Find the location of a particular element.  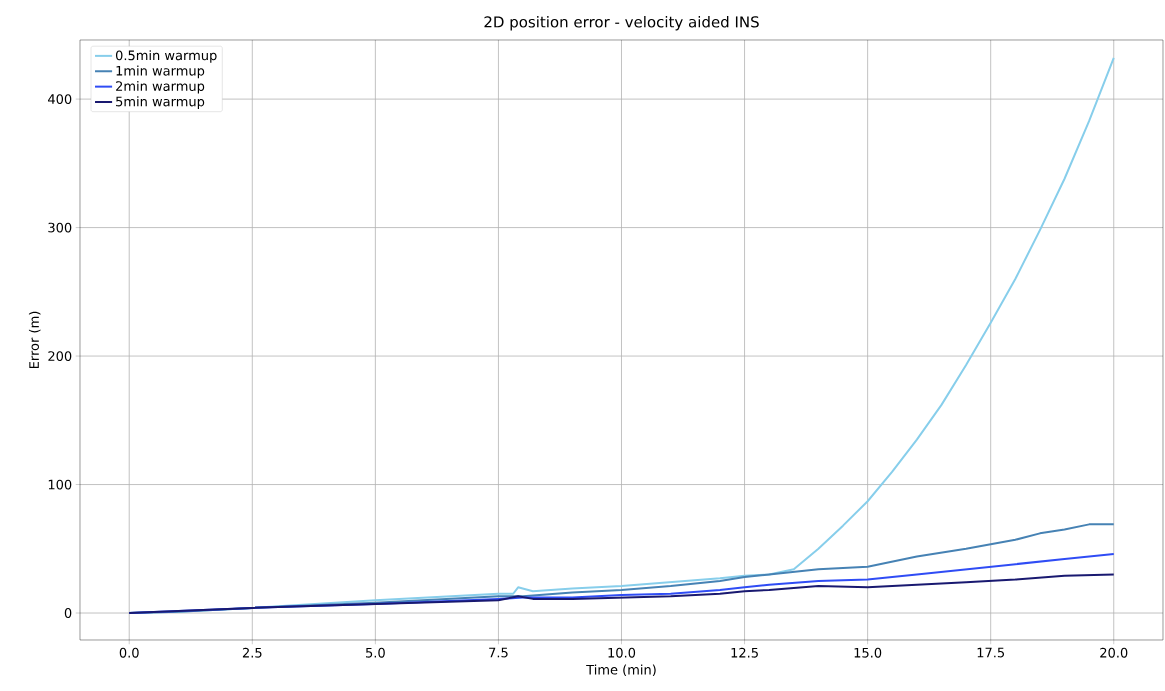

x-tick-label: 10.0 is located at coordinates (622, 652).